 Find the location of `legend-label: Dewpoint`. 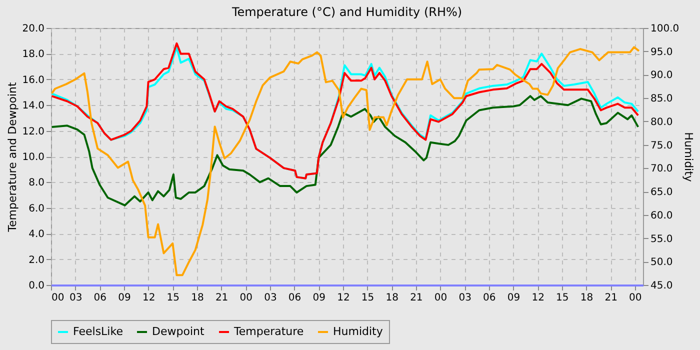

legend-label: Dewpoint is located at coordinates (178, 331).